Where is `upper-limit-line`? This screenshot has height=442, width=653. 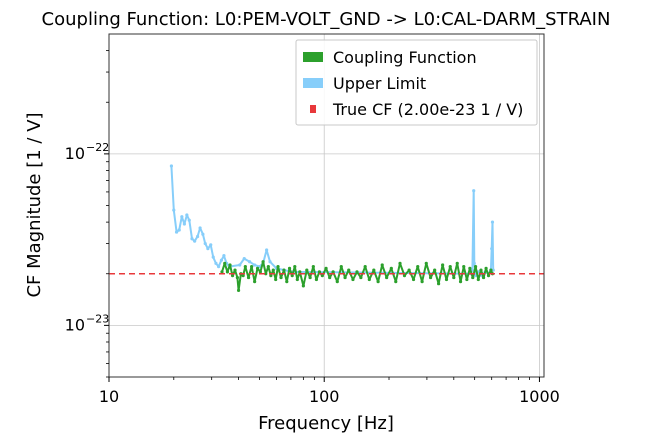
upper-limit-line is located at coordinates (332, 221).